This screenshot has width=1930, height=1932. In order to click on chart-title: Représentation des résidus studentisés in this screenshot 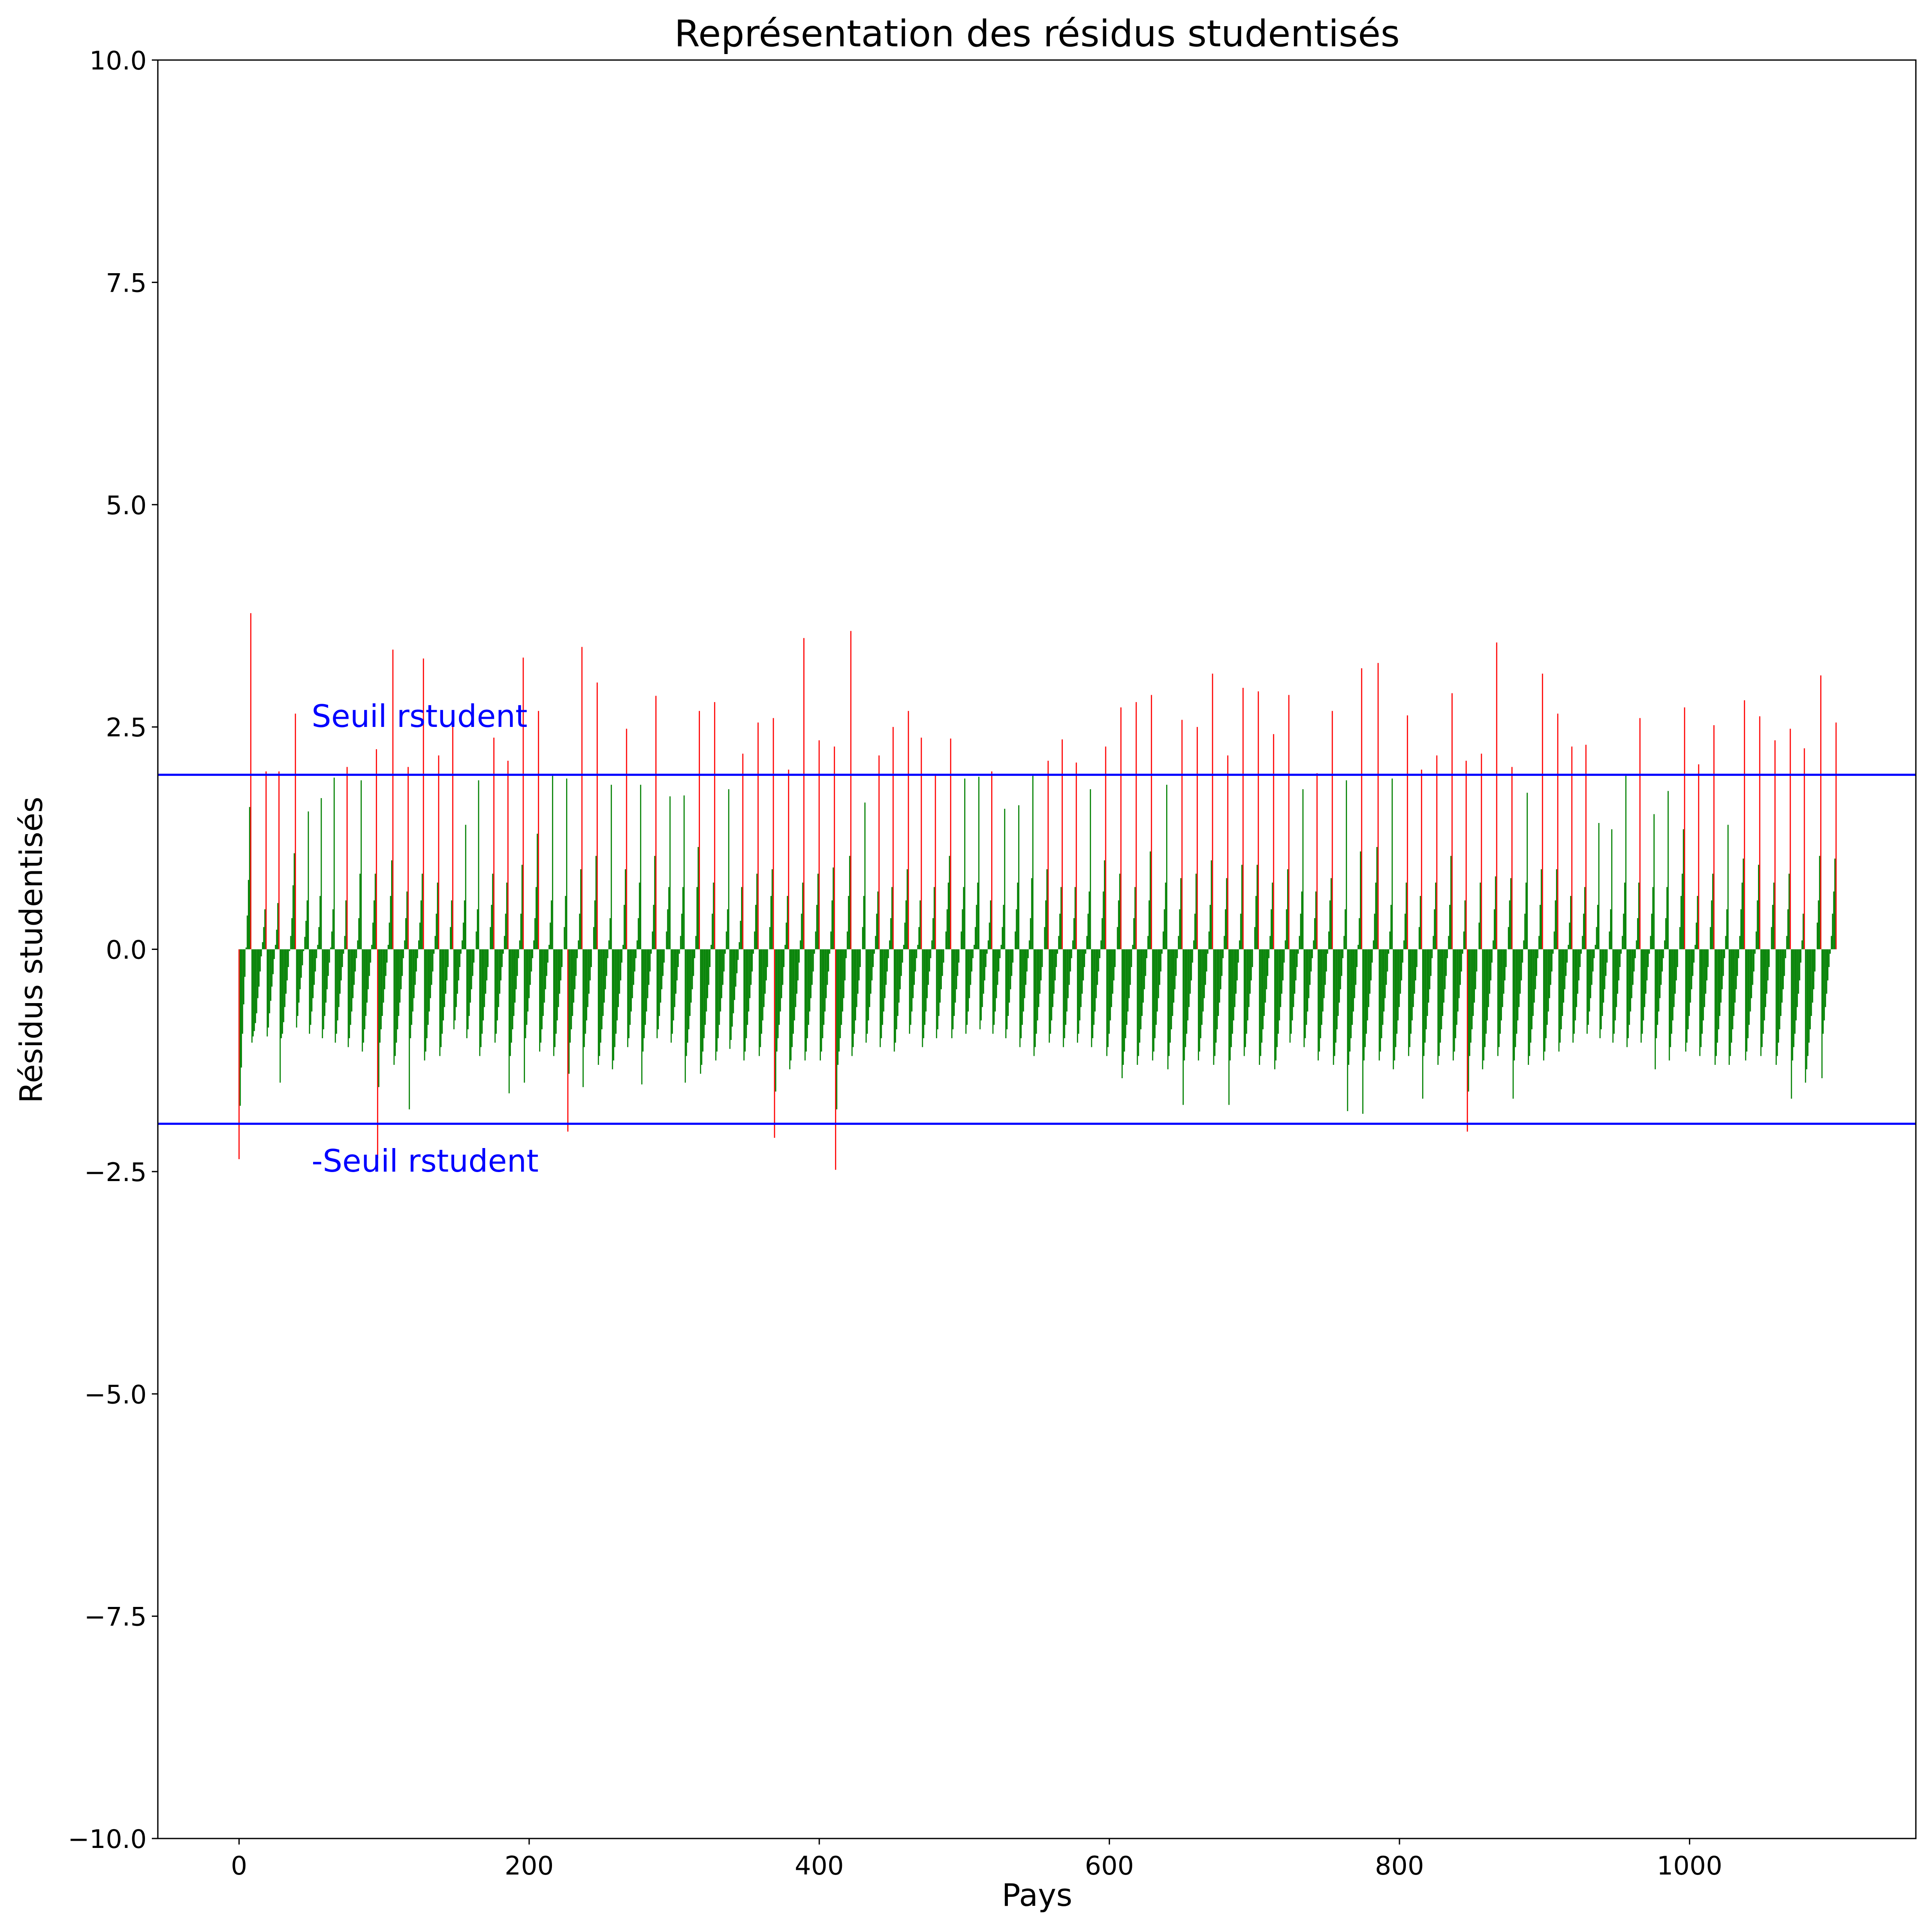, I will do `click(1037, 34)`.